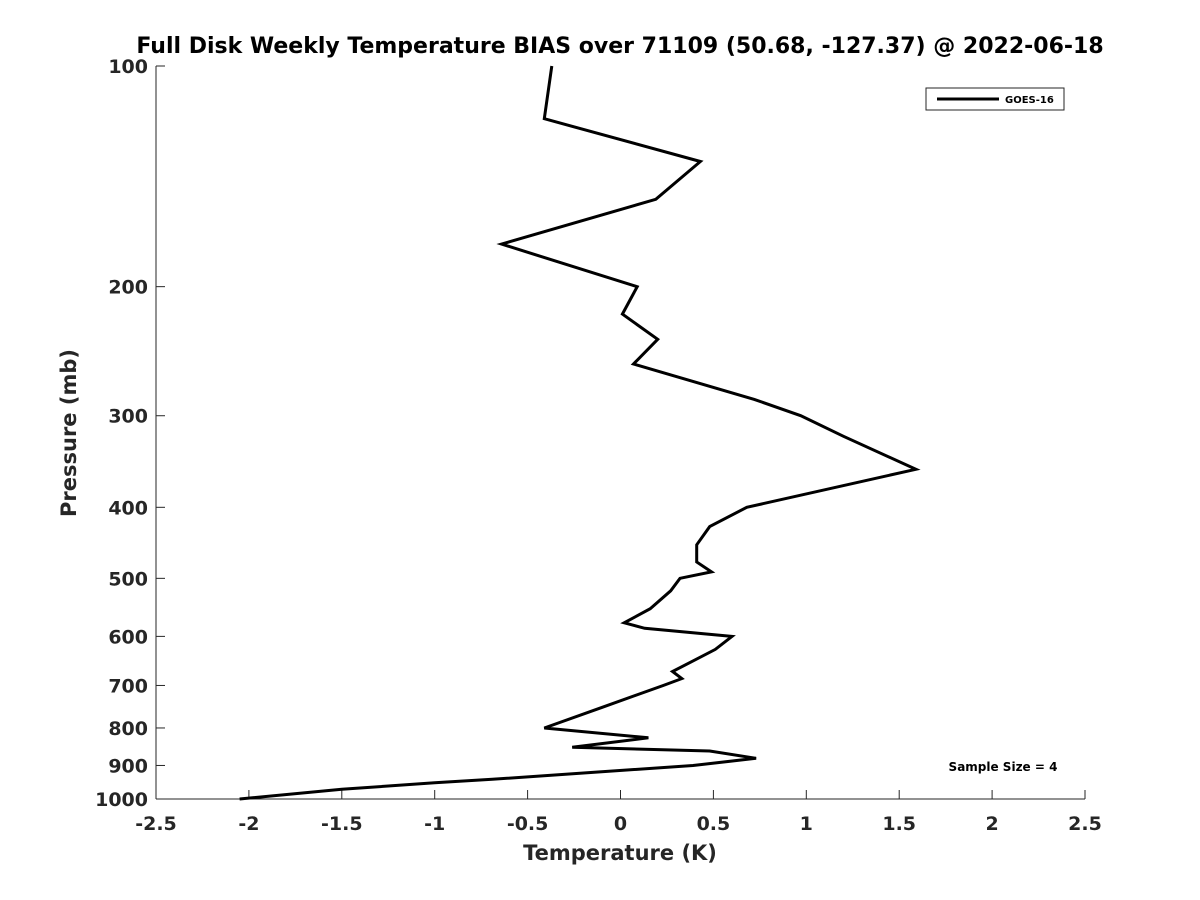 The width and height of the screenshot is (1200, 900). What do you see at coordinates (620, 824) in the screenshot?
I see `x-tick-label: 0` at bounding box center [620, 824].